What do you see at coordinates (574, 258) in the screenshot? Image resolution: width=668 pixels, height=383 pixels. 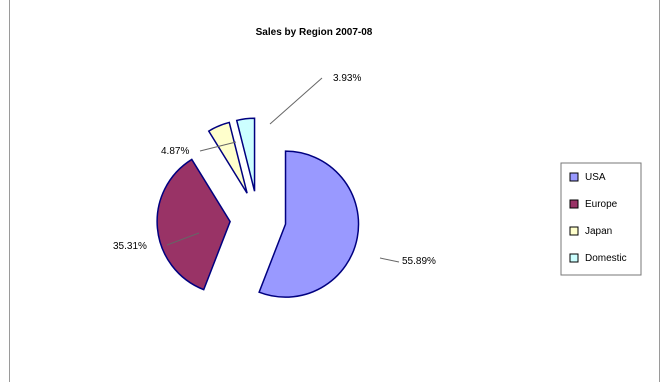 I see `legend-swatch-domestic` at bounding box center [574, 258].